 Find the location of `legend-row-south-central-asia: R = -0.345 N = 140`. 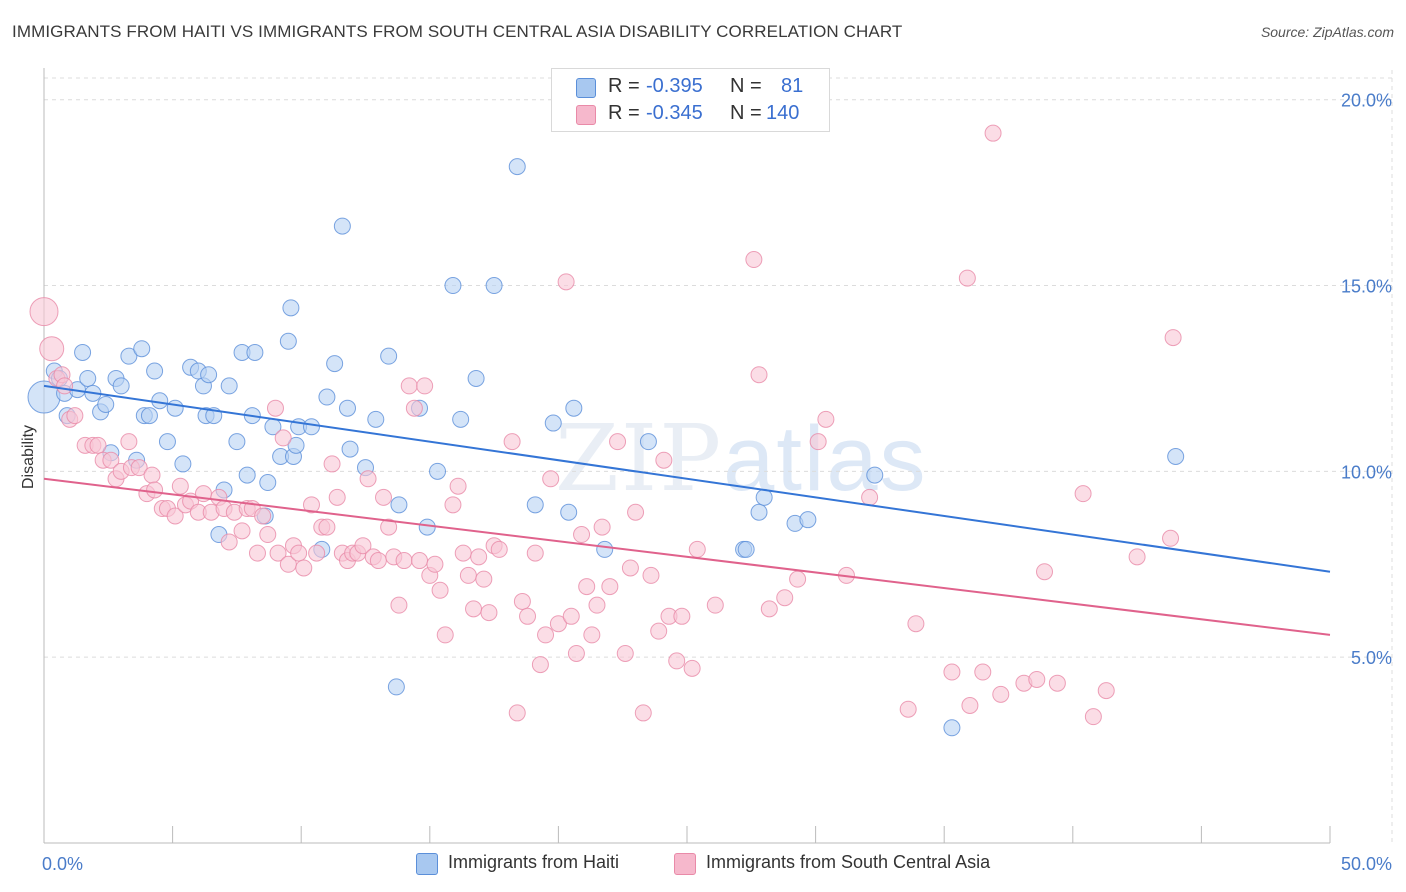

legend-row-south-central-asia: R = -0.345 N = 140 is located at coordinates (690, 115).